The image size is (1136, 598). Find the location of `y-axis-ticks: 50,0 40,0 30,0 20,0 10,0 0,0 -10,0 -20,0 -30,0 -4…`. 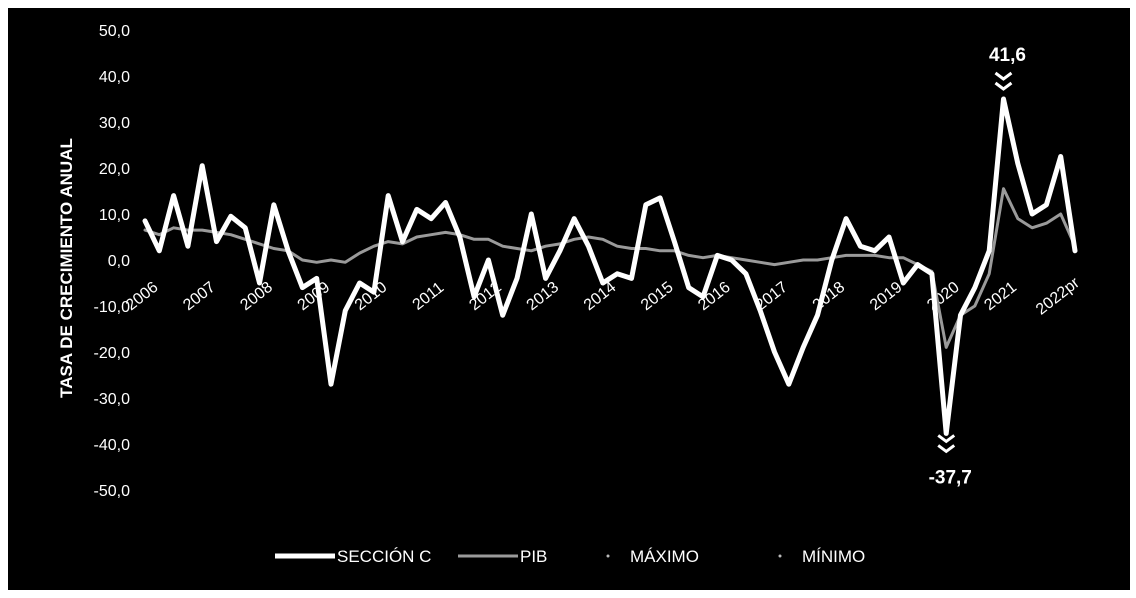

y-axis-ticks: 50,0 40,0 30,0 20,0 10,0 0,0 -10,0 -20,0 -30,0 -4… is located at coordinates (112, 261).